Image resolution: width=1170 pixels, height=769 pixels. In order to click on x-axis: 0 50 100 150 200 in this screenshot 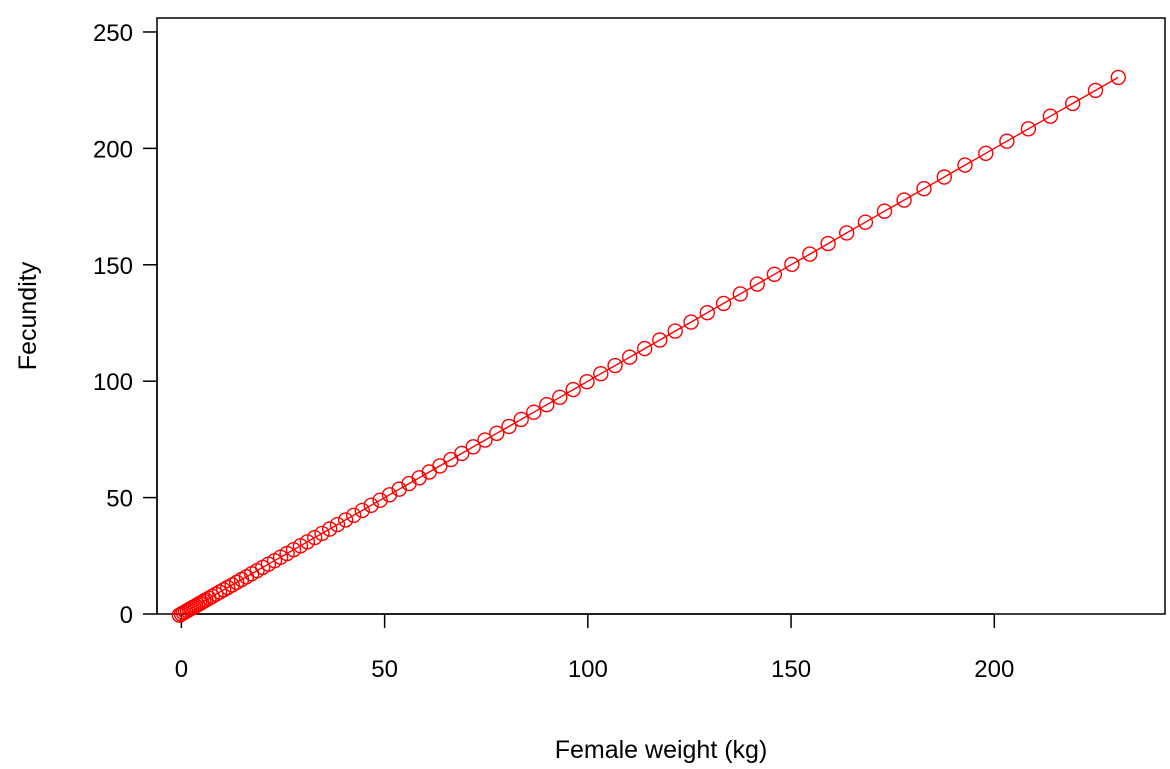, I will do `click(594, 648)`.